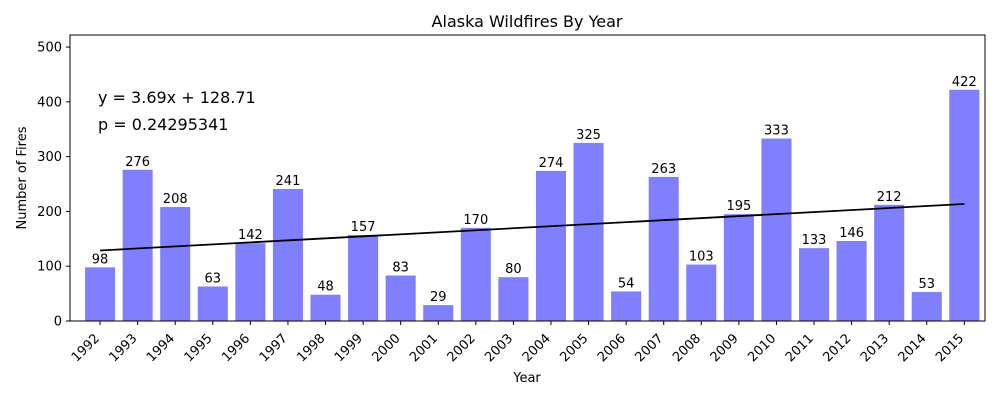  Describe the element at coordinates (438, 297) in the screenshot. I see `bar-value-label: 29` at that location.